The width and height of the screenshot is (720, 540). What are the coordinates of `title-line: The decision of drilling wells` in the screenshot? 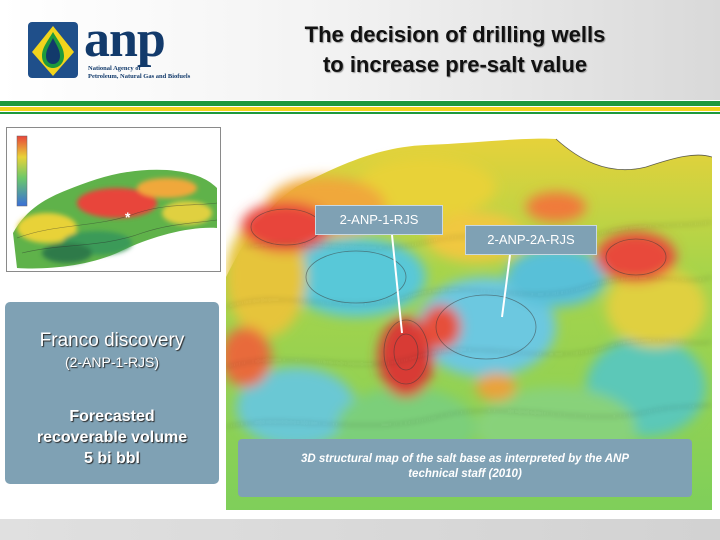 It's located at (455, 34).